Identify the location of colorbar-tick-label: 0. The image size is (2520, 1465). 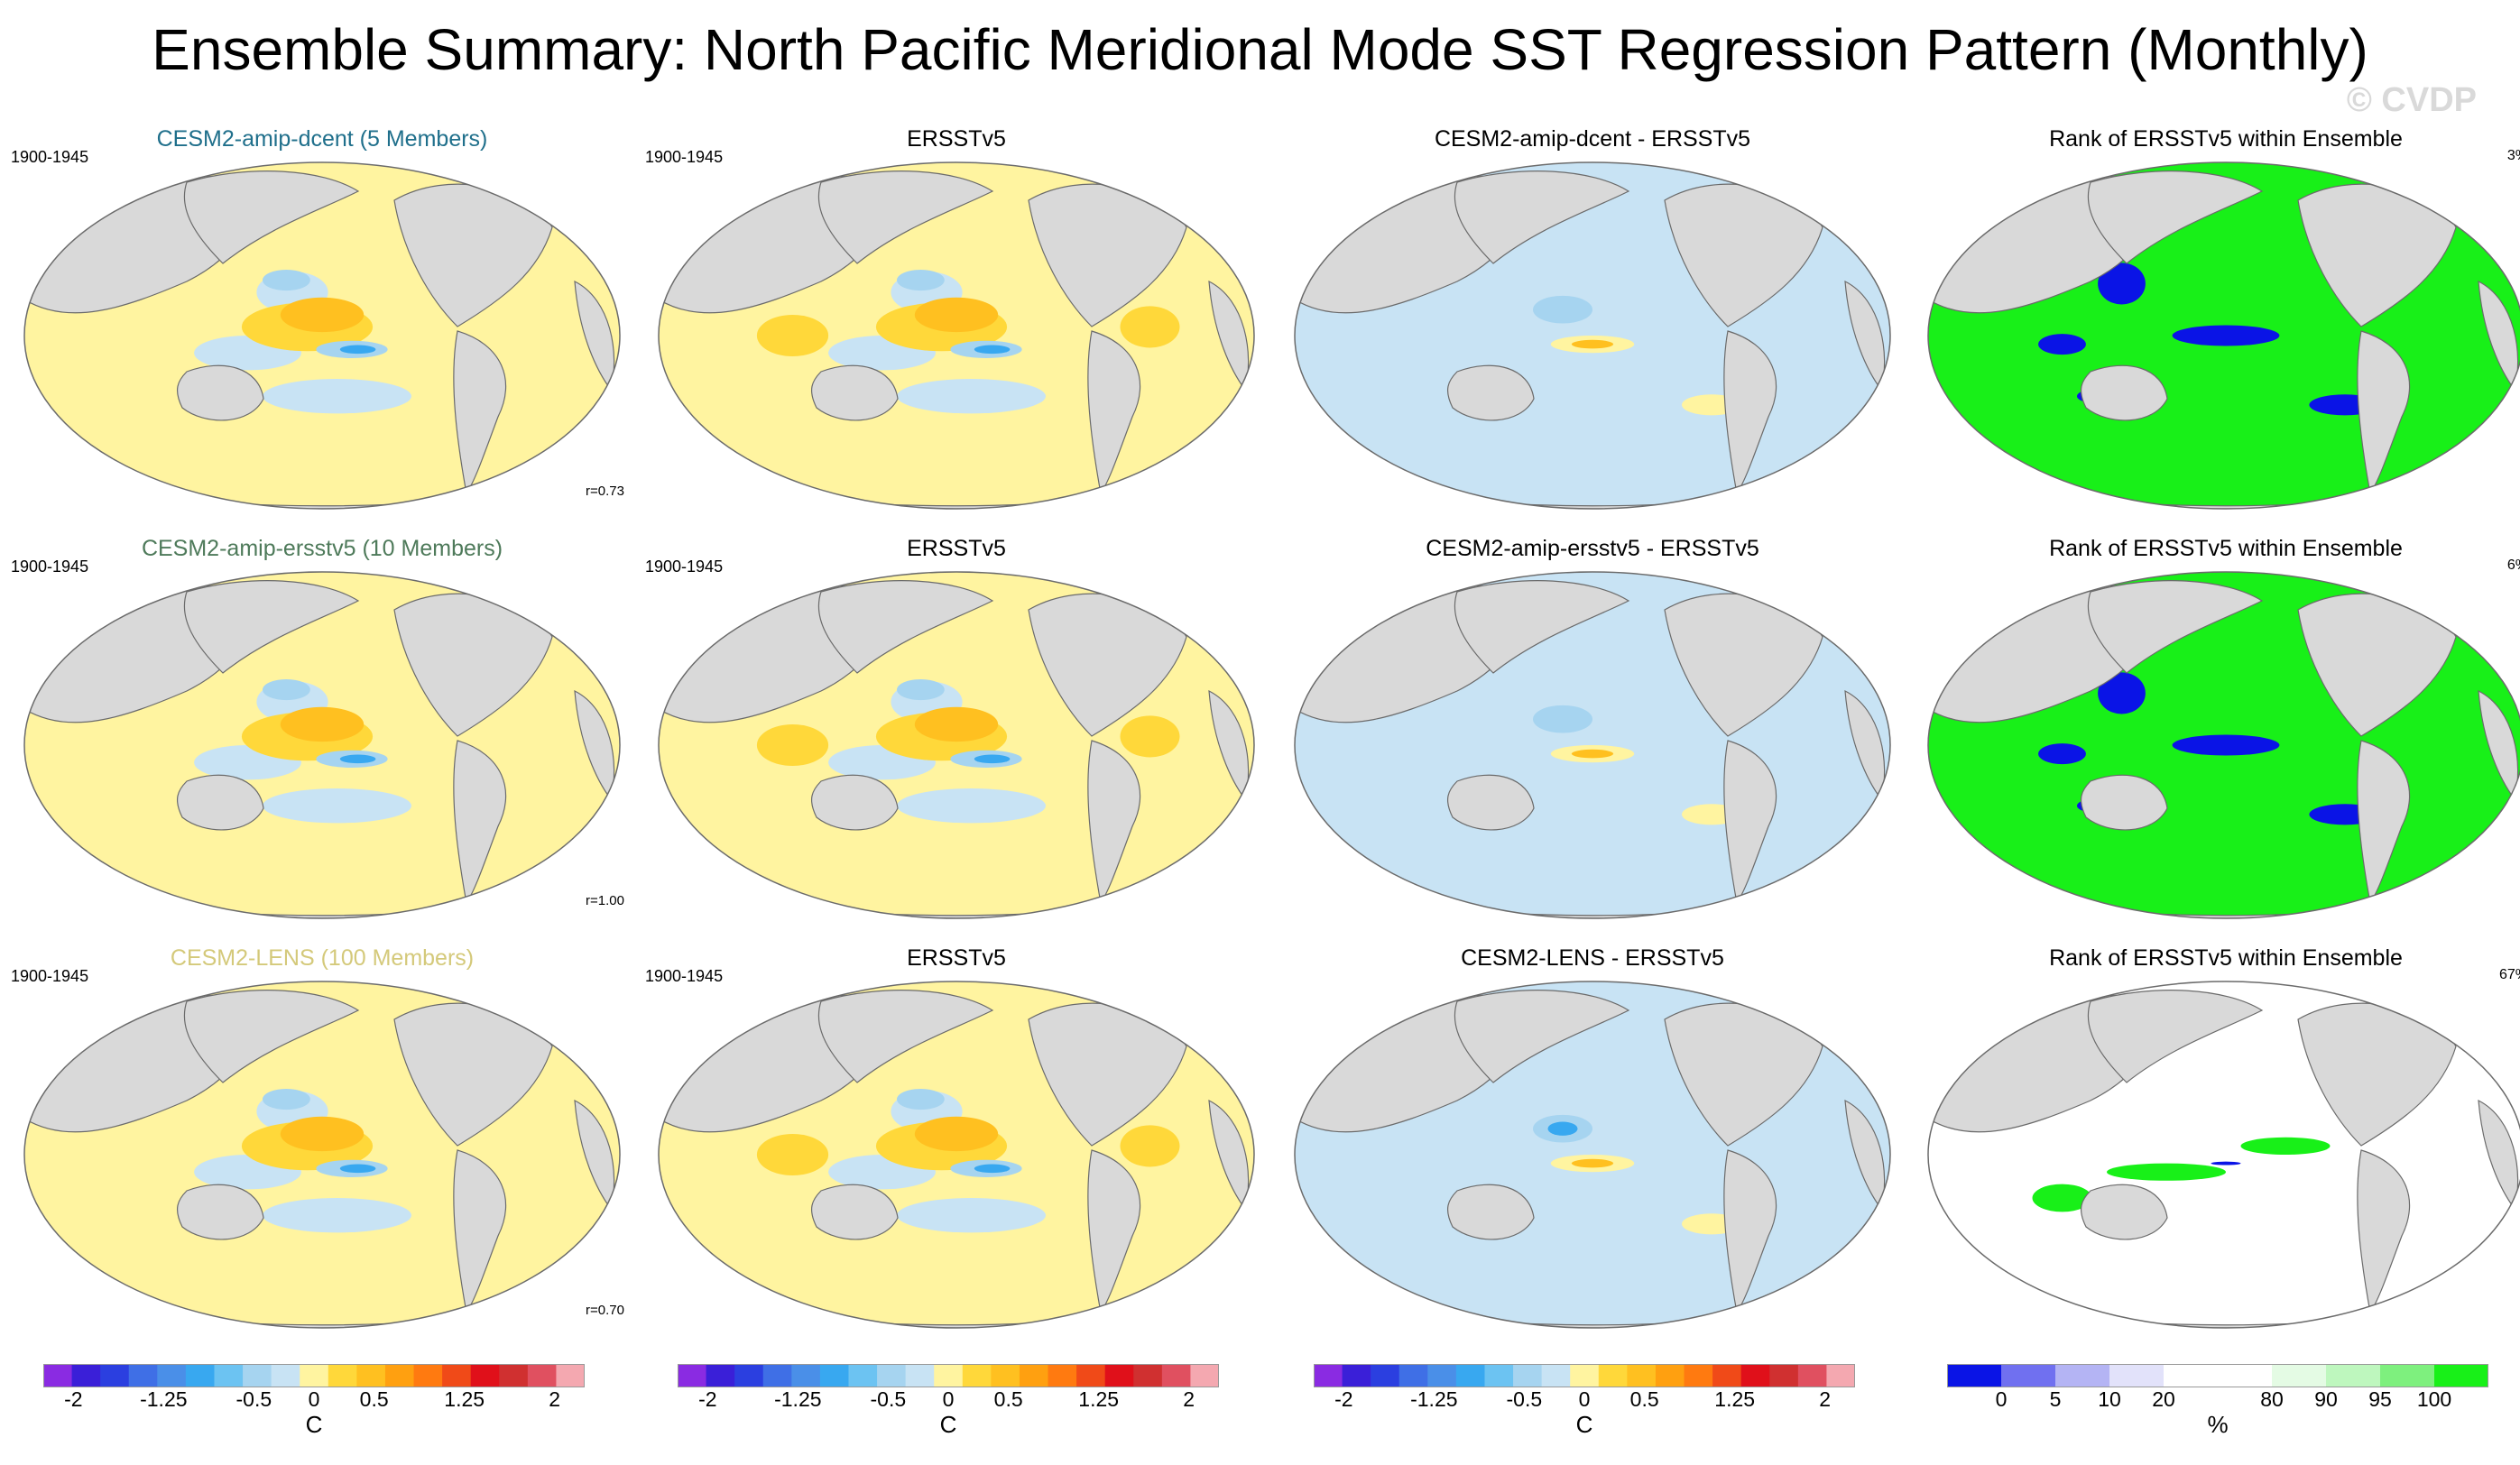
(949, 1399).